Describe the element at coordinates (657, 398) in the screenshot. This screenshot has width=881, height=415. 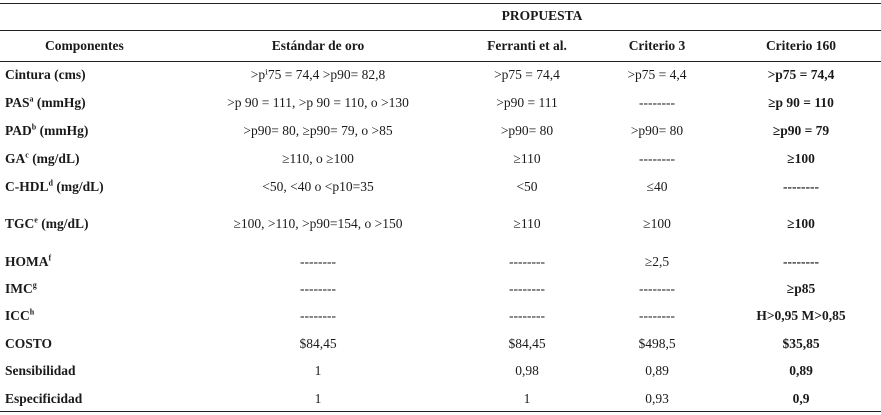
I see `cell-criterio-3: 0,93` at that location.